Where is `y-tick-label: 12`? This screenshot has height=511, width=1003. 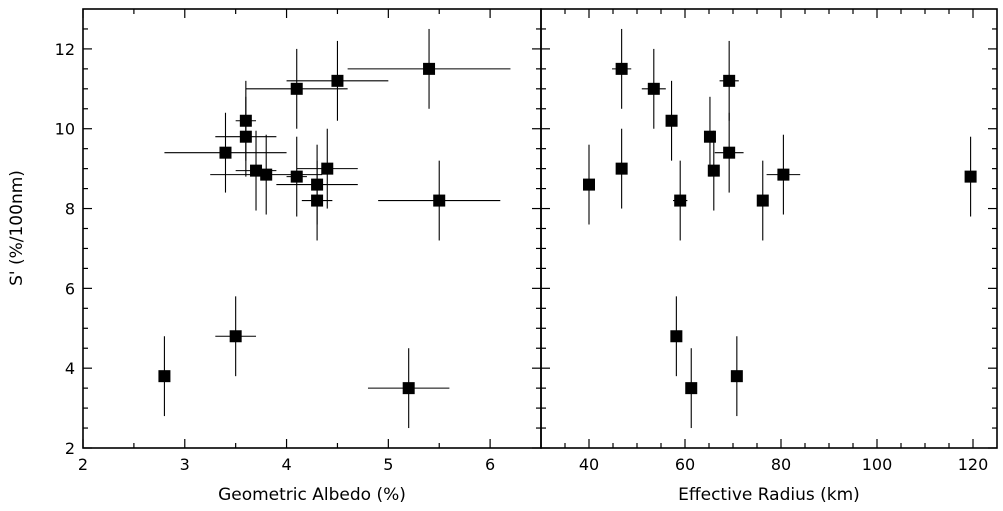
y-tick-label: 12 is located at coordinates (65, 49).